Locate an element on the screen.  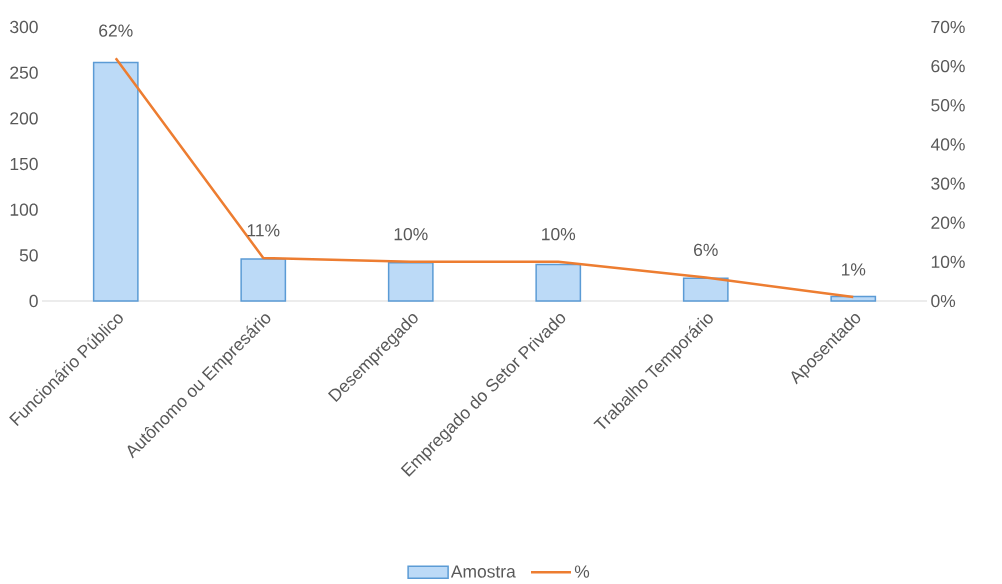
legend-label: Amostra is located at coordinates (483, 571).